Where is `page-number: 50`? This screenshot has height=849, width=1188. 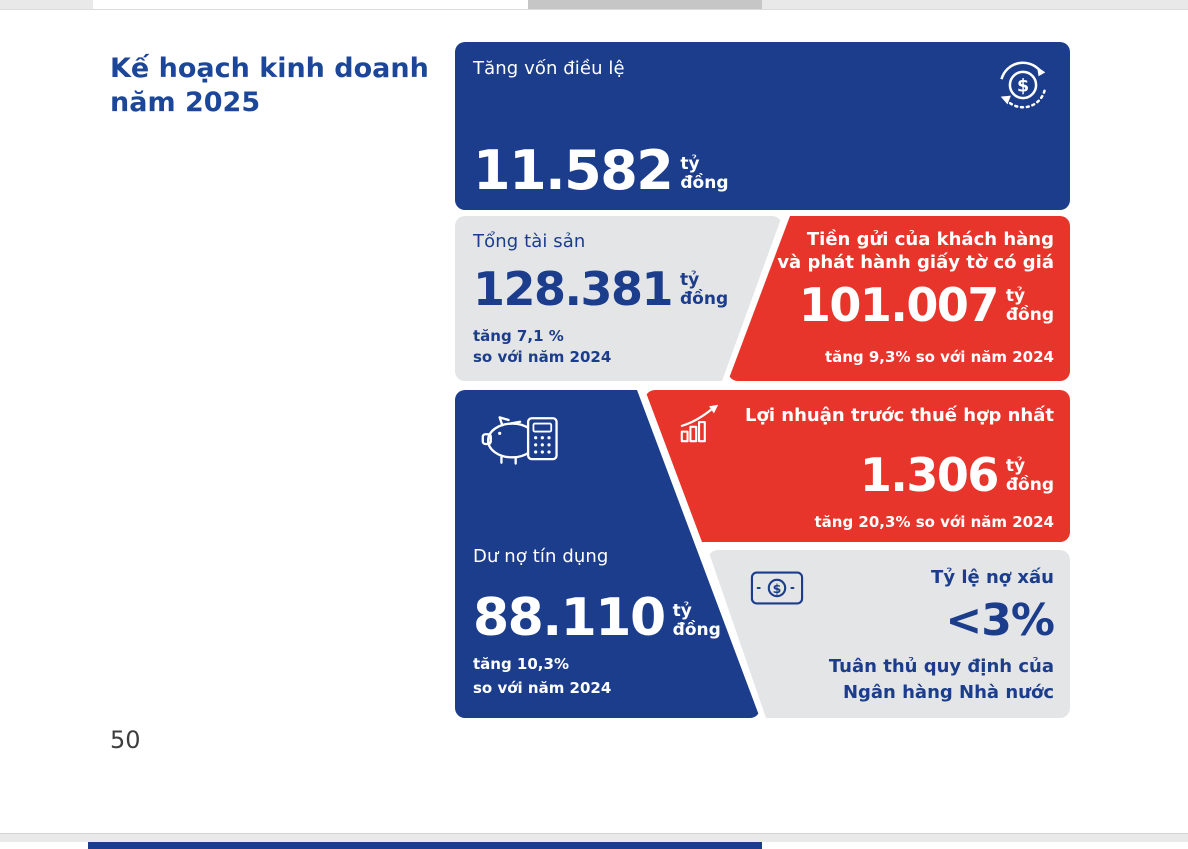 page-number: 50 is located at coordinates (125, 740).